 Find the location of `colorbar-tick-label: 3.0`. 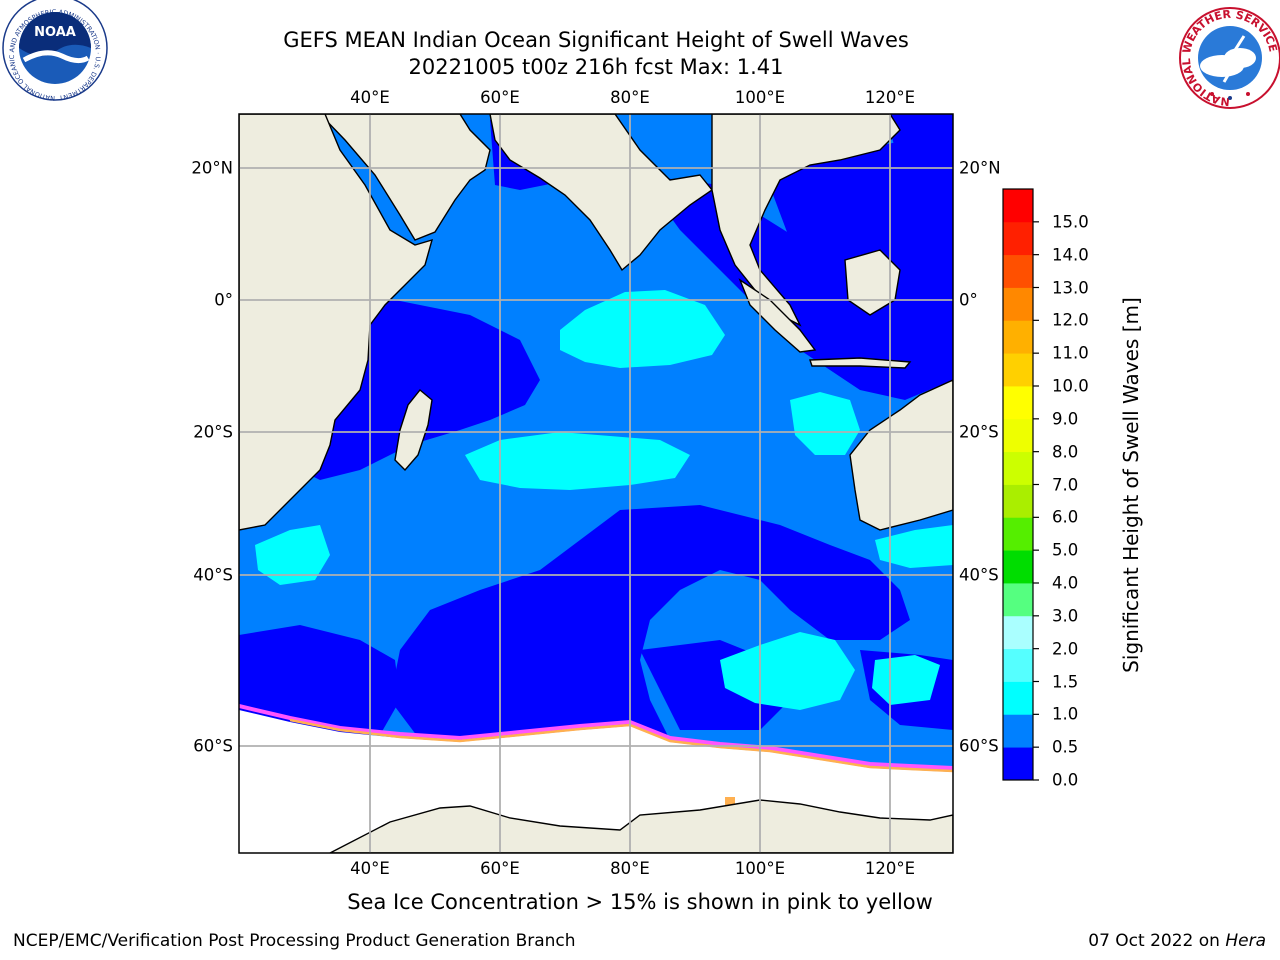

colorbar-tick-label: 3.0 is located at coordinates (1065, 616).